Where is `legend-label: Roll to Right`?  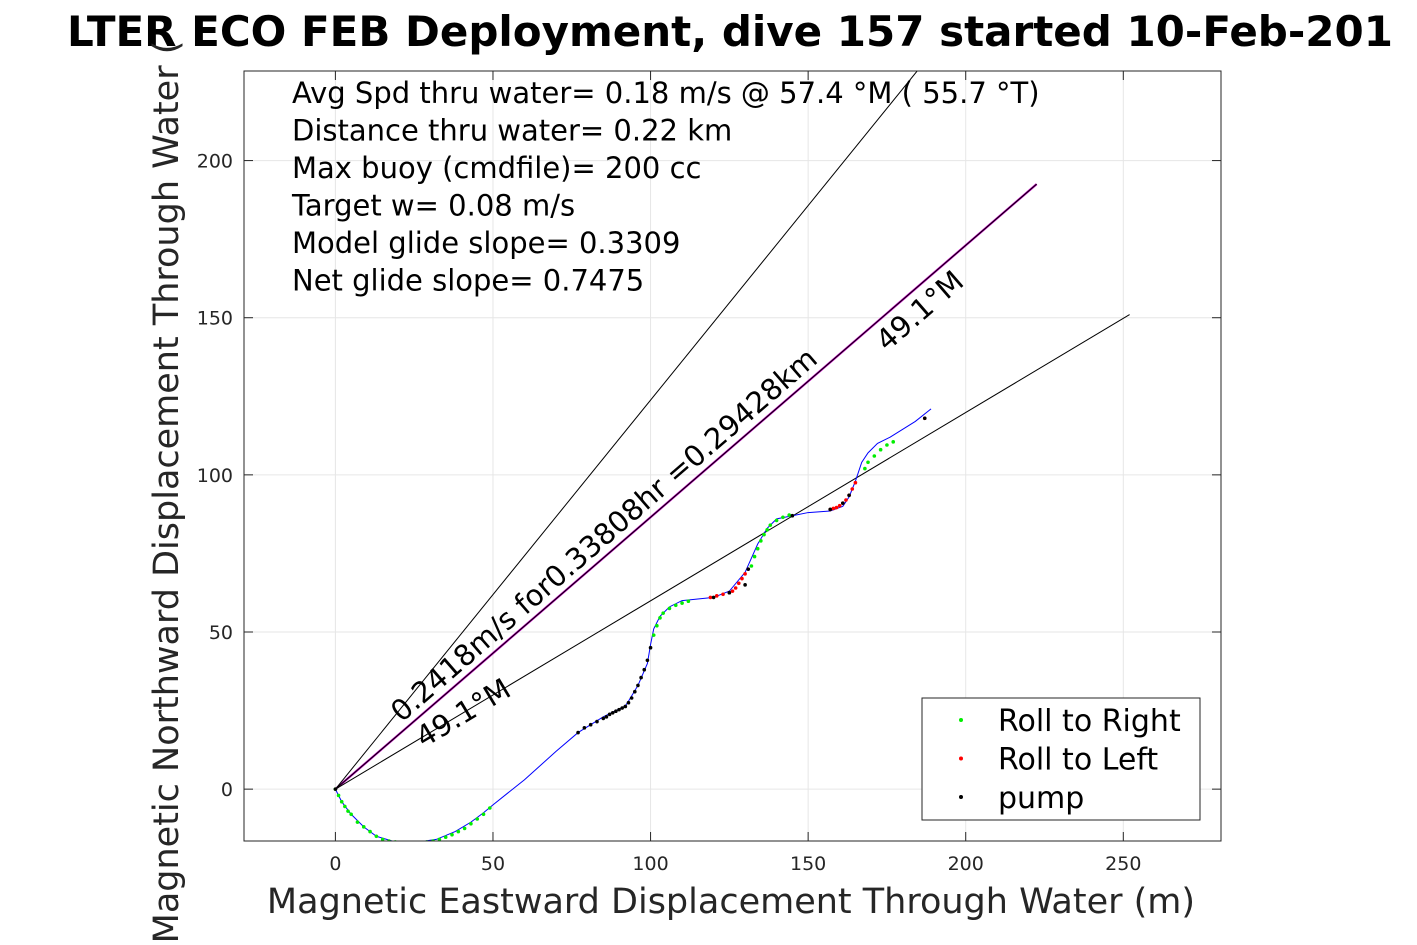
legend-label: Roll to Right is located at coordinates (1089, 721).